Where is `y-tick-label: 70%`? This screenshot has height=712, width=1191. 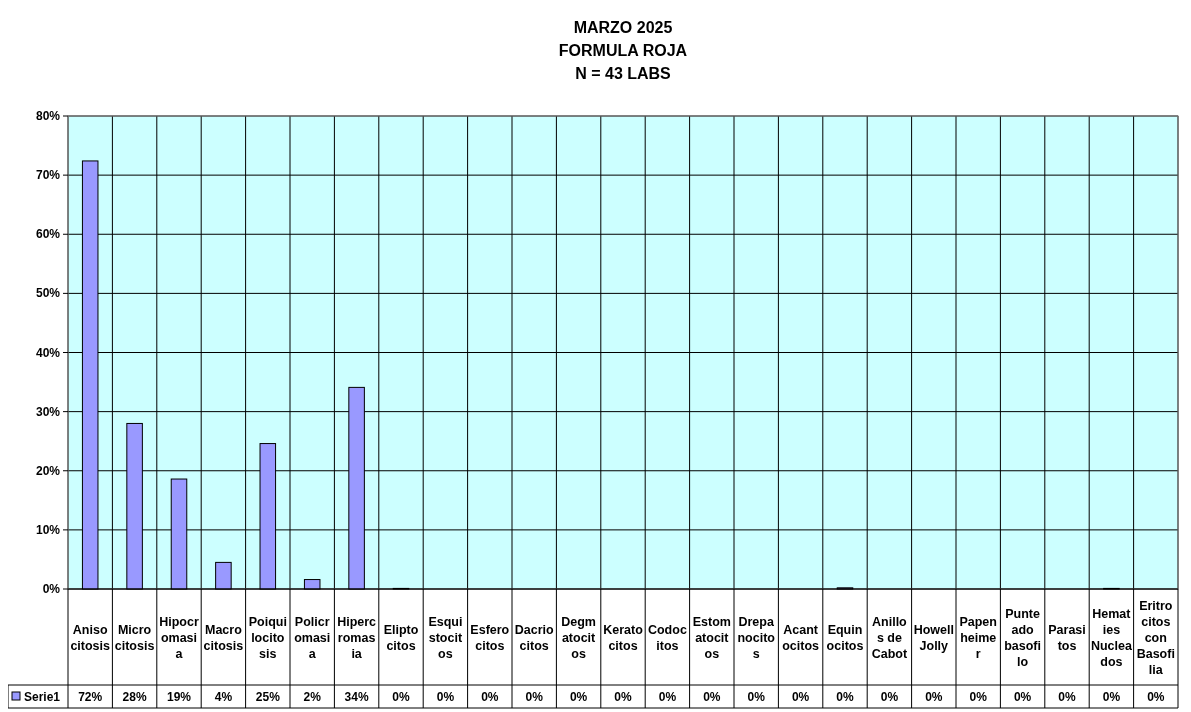
y-tick-label: 70% is located at coordinates (48, 175).